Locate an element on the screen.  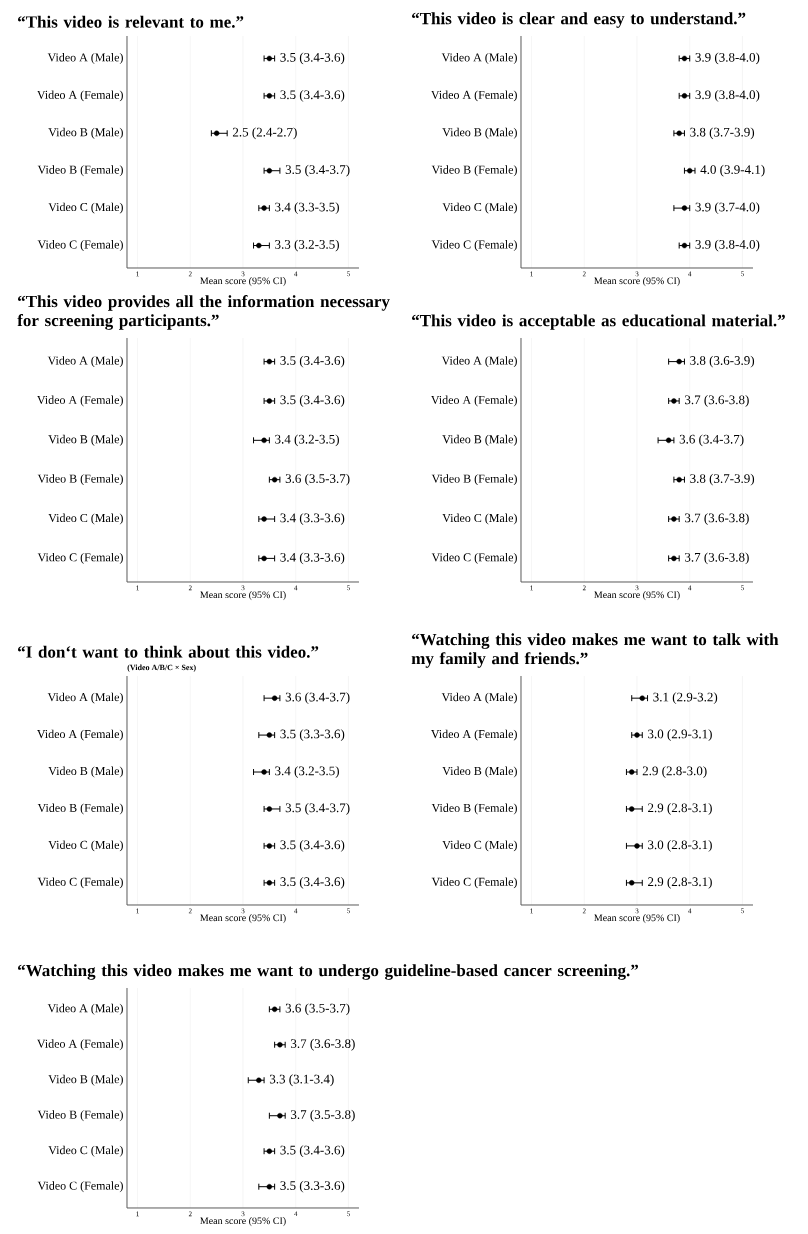
chart-title: “This video provides all the information necessary for screening participants.” is located at coordinates (203, 312).